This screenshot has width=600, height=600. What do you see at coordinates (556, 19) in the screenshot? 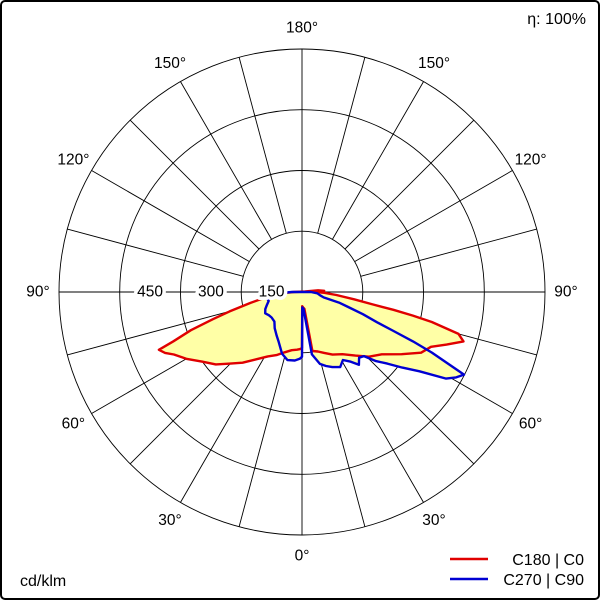
I see `efficiency-label: η: 100%` at bounding box center [556, 19].